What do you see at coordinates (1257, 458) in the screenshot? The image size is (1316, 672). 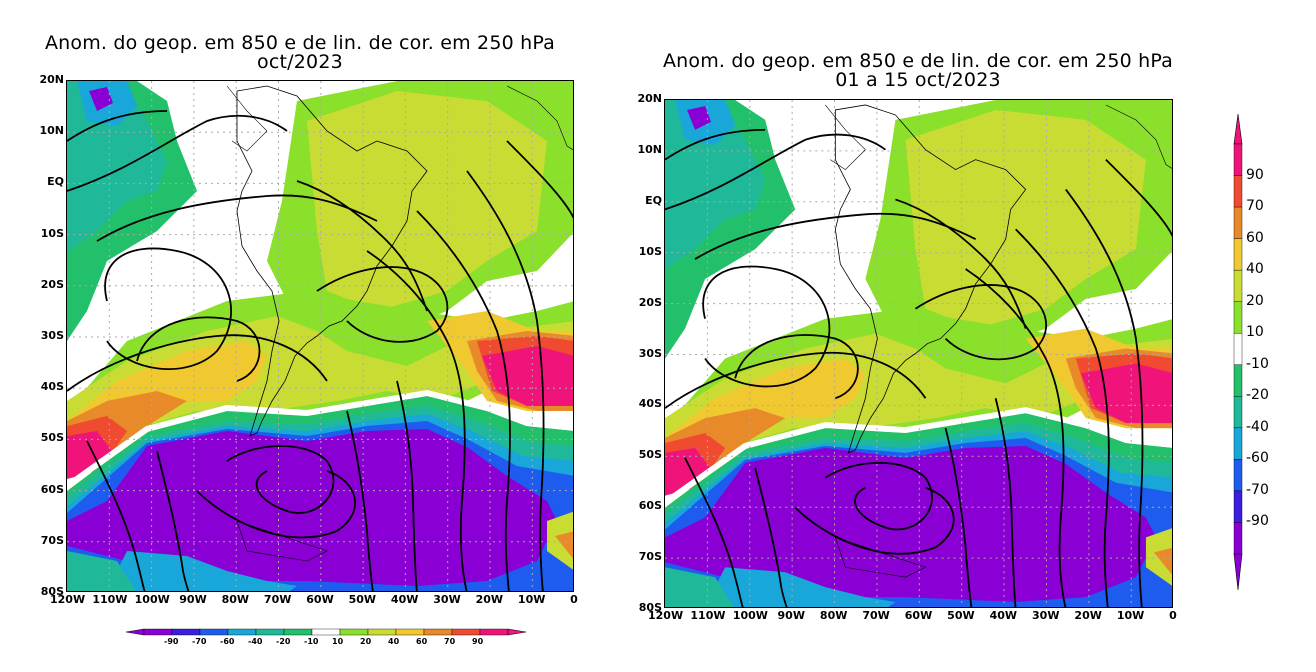 I see `vbar-label-9: -60` at bounding box center [1257, 458].